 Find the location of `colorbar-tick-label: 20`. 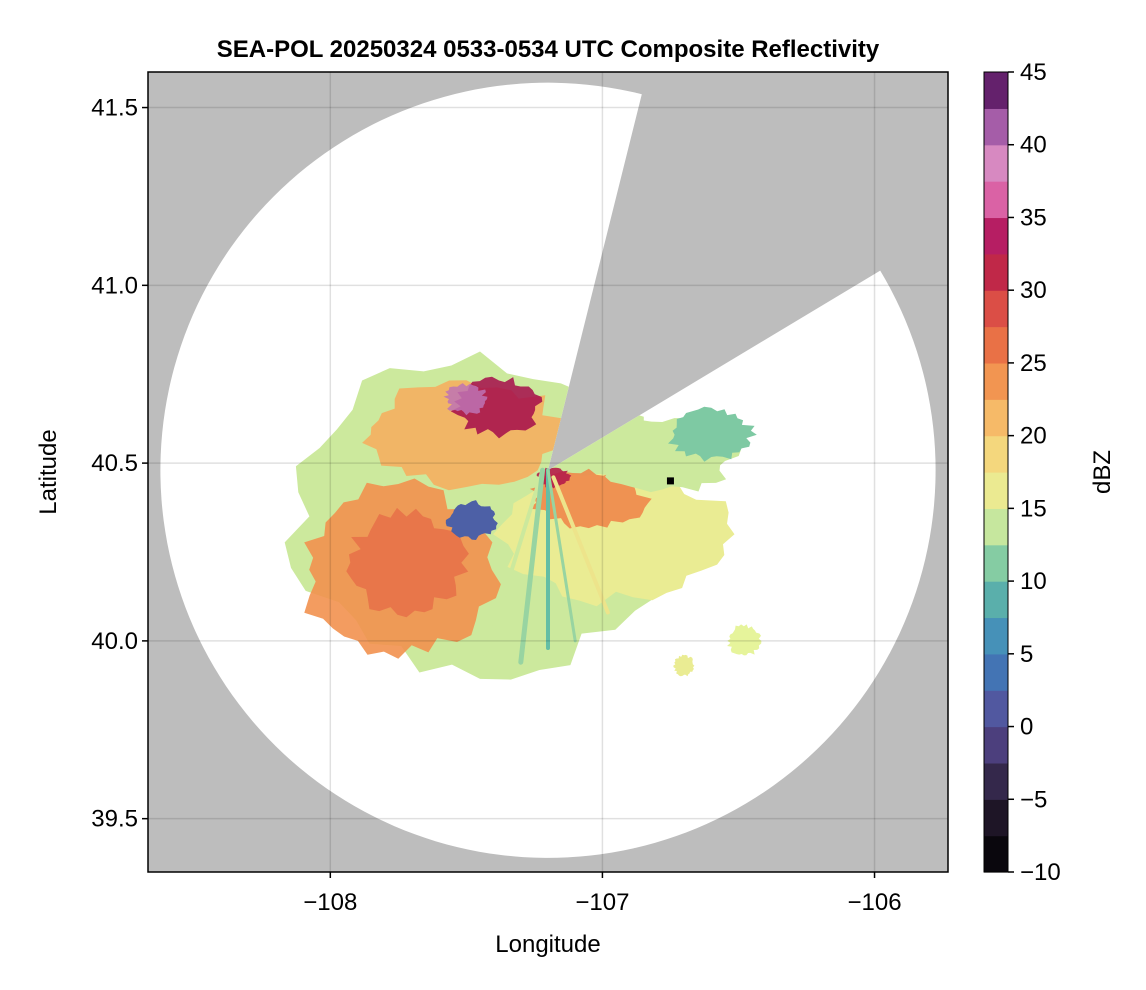

colorbar-tick-label: 20 is located at coordinates (1033, 436).